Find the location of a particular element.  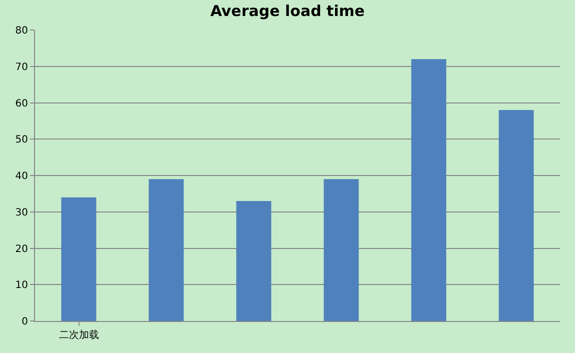

y-tick-label: 80 is located at coordinates (21, 31).